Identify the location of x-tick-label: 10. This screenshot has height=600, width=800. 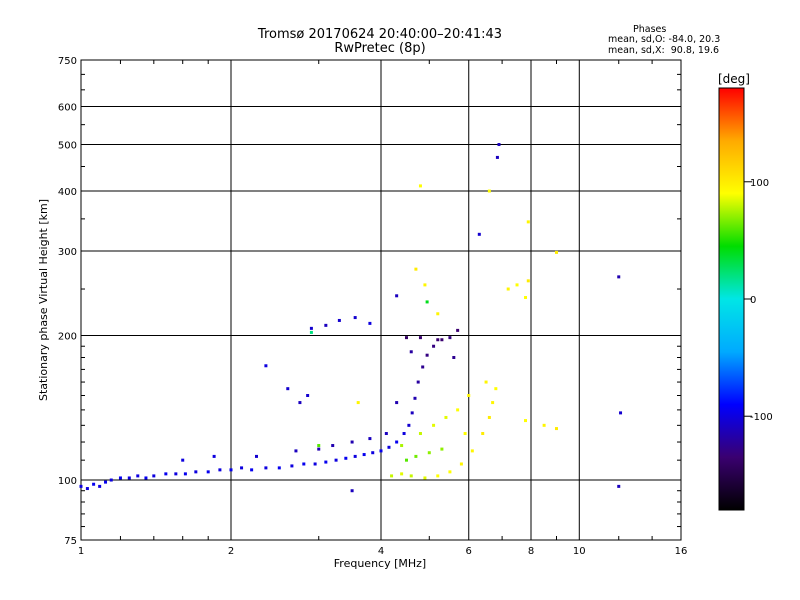
(579, 551).